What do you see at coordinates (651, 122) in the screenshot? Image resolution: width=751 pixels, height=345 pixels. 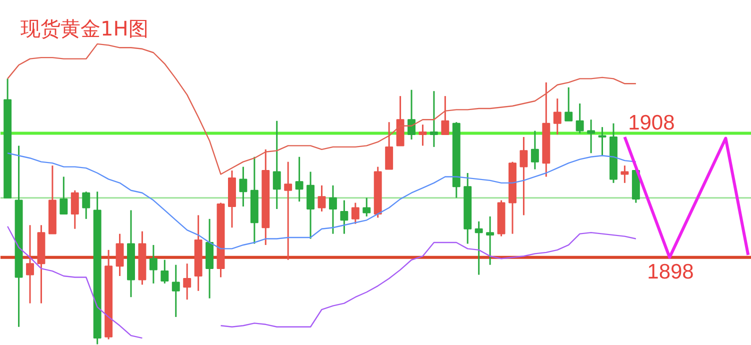 I see `ref-line-label: 1908` at bounding box center [651, 122].